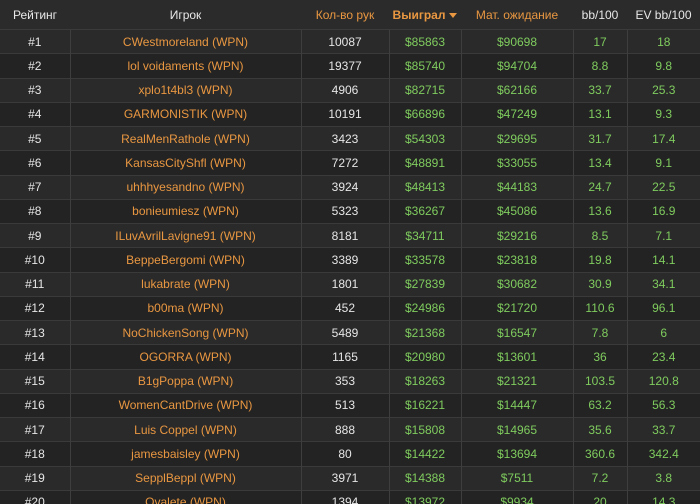 The image size is (700, 504). Describe the element at coordinates (516, 381) in the screenshot. I see `ev-cell: $21321` at that location.